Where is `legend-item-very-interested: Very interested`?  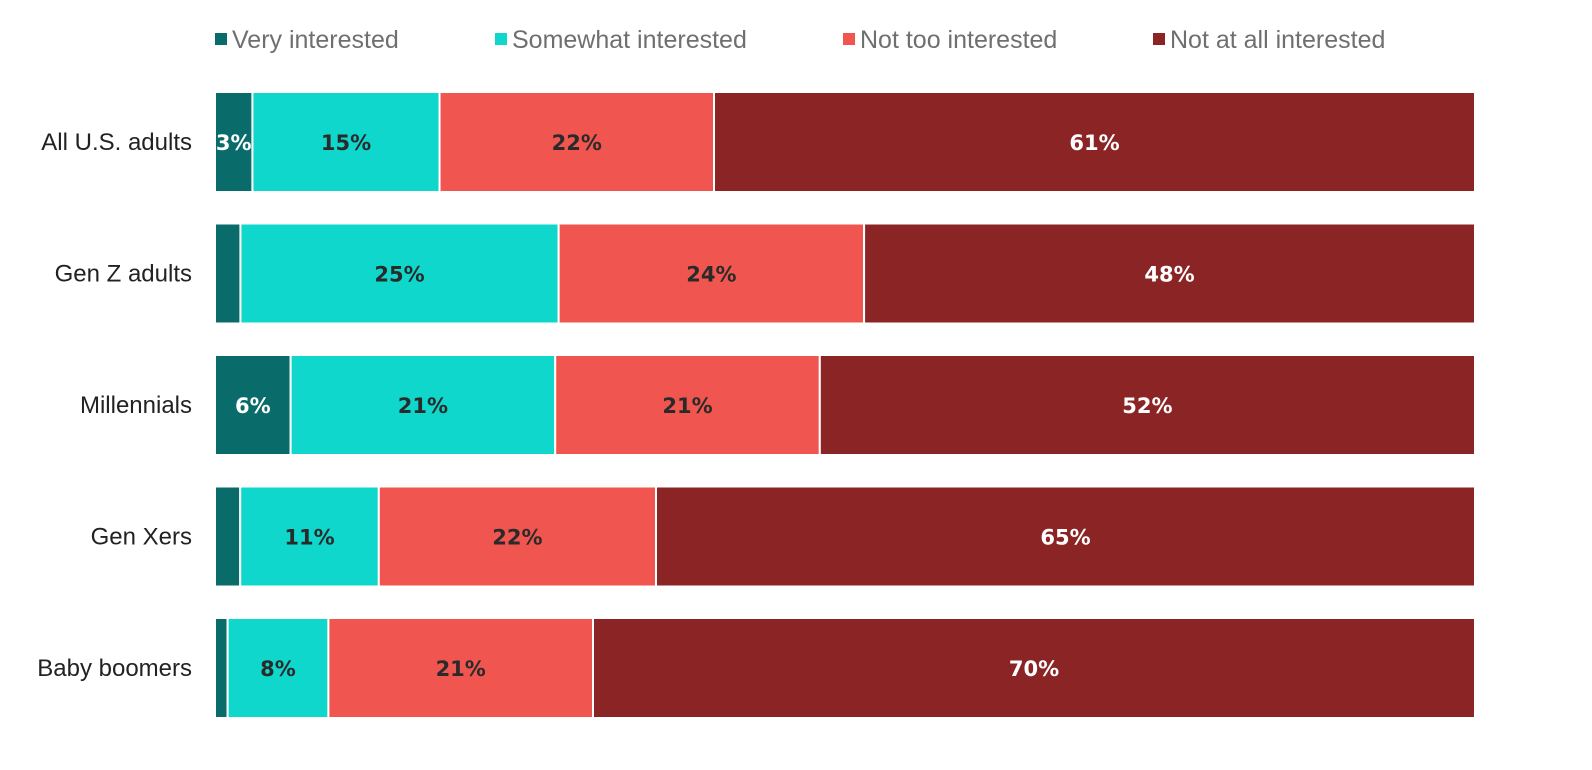
legend-item-very-interested: Very interested is located at coordinates (307, 40).